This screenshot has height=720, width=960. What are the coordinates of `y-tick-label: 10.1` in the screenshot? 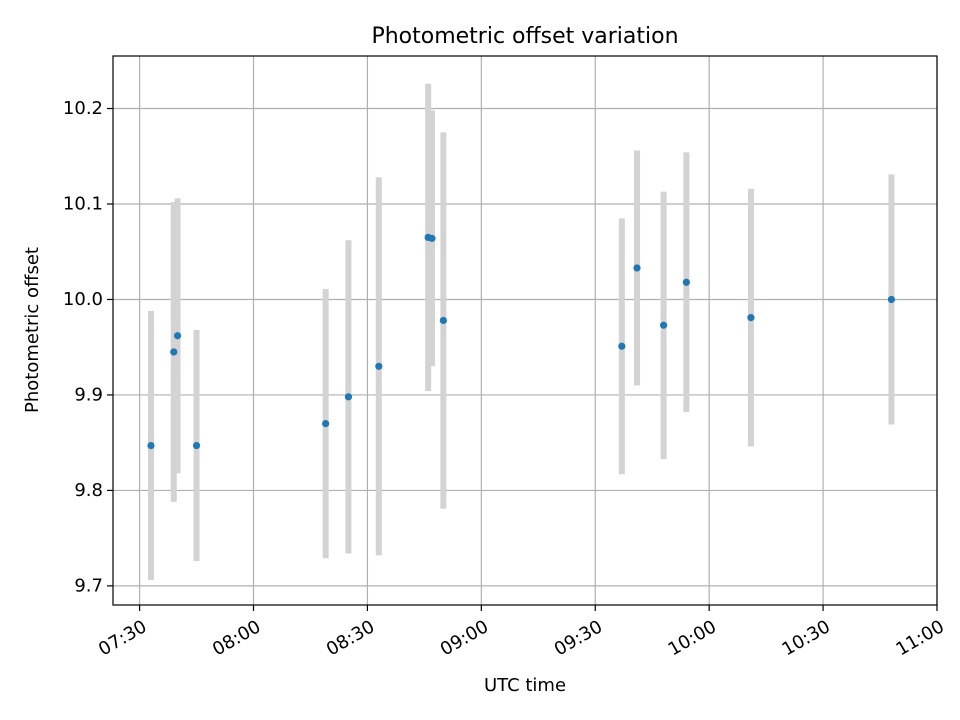 It's located at (83, 203).